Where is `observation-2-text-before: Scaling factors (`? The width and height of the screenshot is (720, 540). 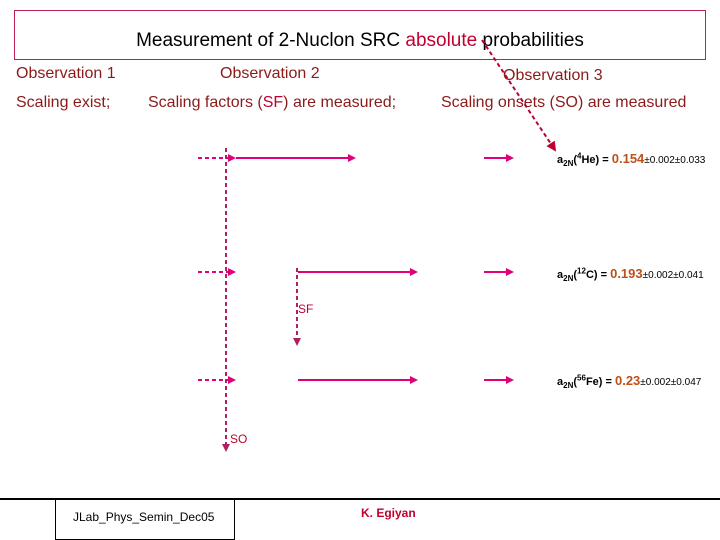
observation-2-text-before: Scaling factors ( is located at coordinates (205, 102).